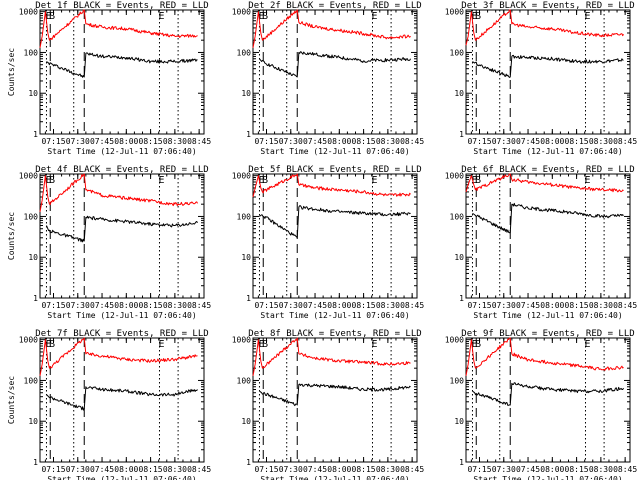 This screenshot has height=480, width=640. What do you see at coordinates (334, 334) in the screenshot?
I see `chart-title: Det 8f BLACK = Events, RED = LLD` at bounding box center [334, 334].